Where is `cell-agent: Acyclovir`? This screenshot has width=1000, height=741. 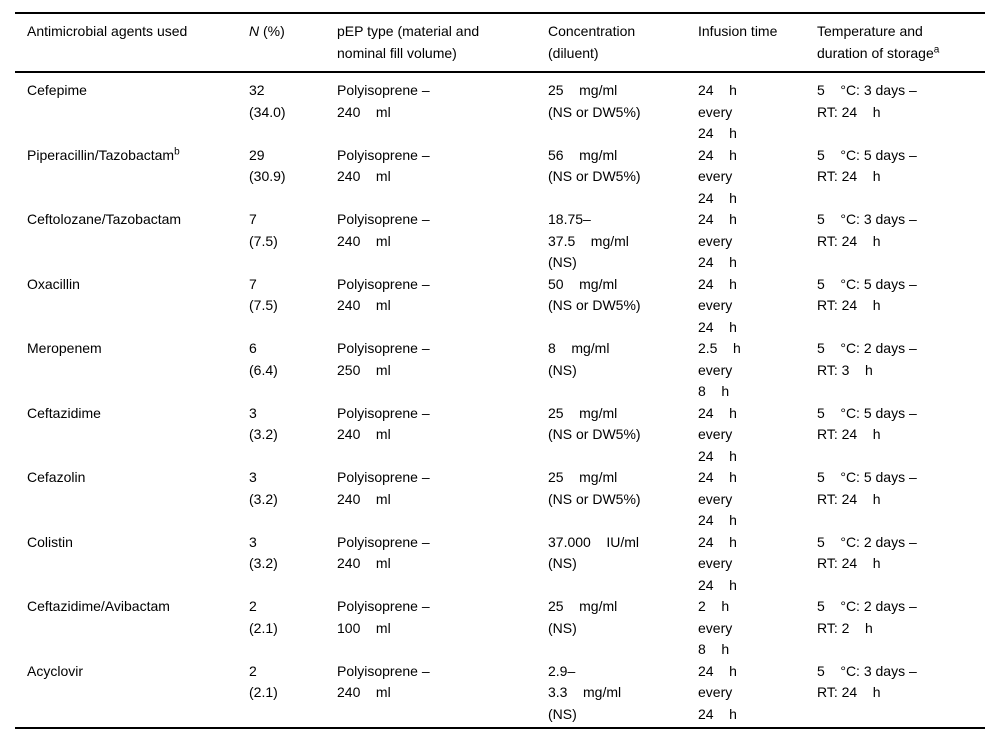
cell-agent: Acyclovir is located at coordinates (132, 695).